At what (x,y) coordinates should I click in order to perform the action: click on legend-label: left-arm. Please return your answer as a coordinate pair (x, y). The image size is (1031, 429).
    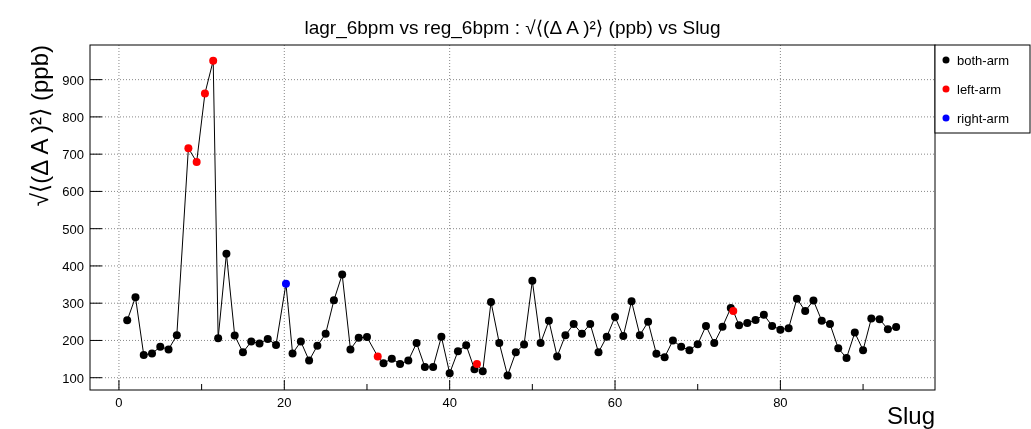
    Looking at the image, I should click on (979, 89).